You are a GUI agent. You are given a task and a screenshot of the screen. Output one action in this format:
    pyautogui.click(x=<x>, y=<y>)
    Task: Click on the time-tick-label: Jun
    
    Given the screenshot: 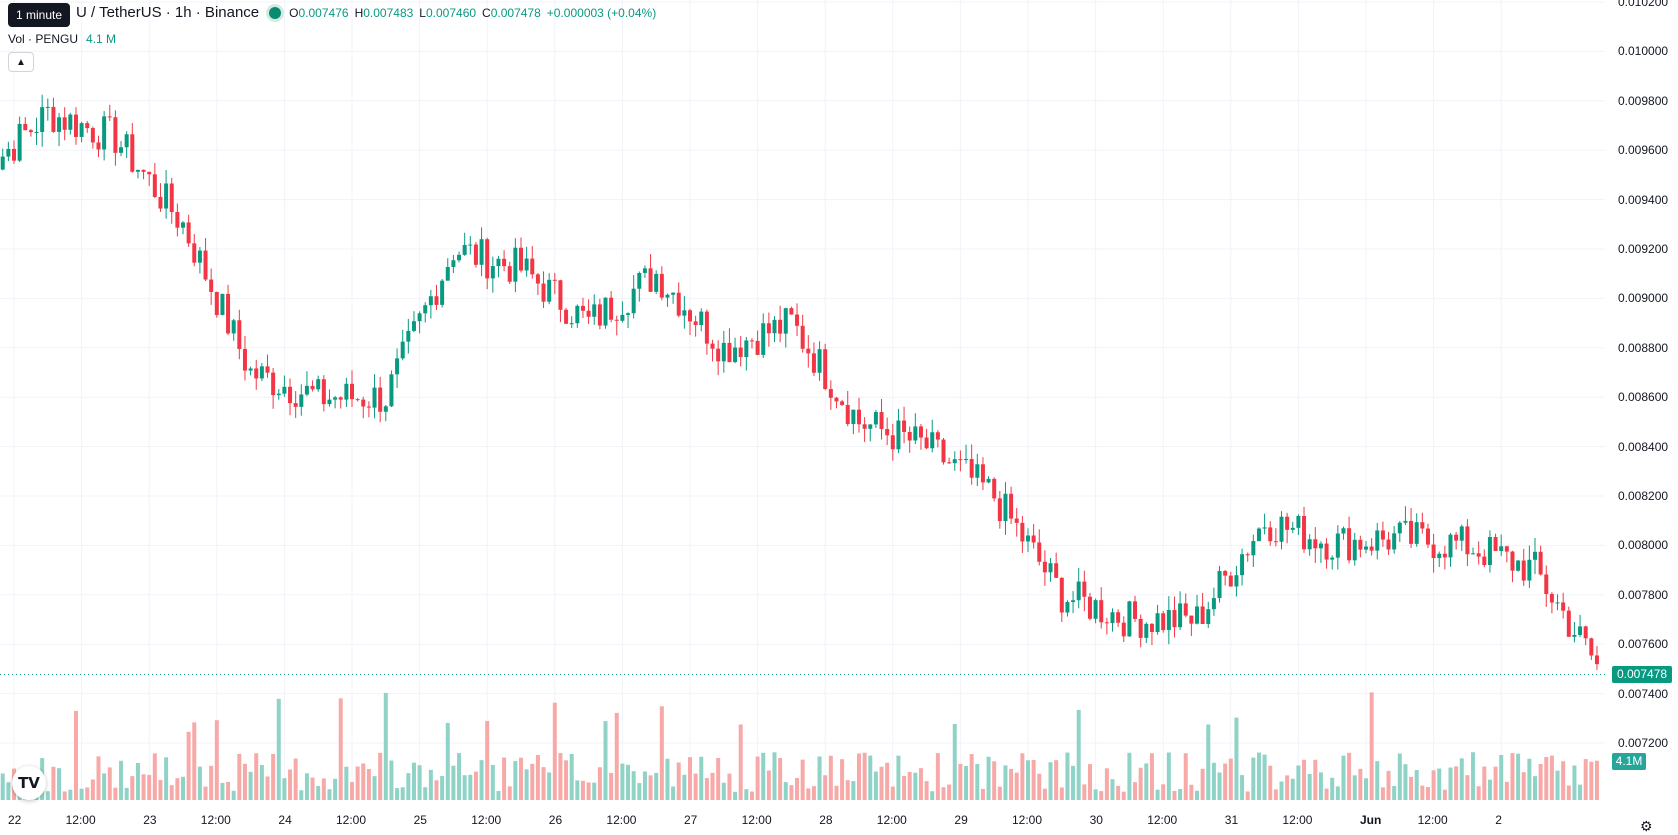 What is the action you would take?
    pyautogui.click(x=1371, y=820)
    